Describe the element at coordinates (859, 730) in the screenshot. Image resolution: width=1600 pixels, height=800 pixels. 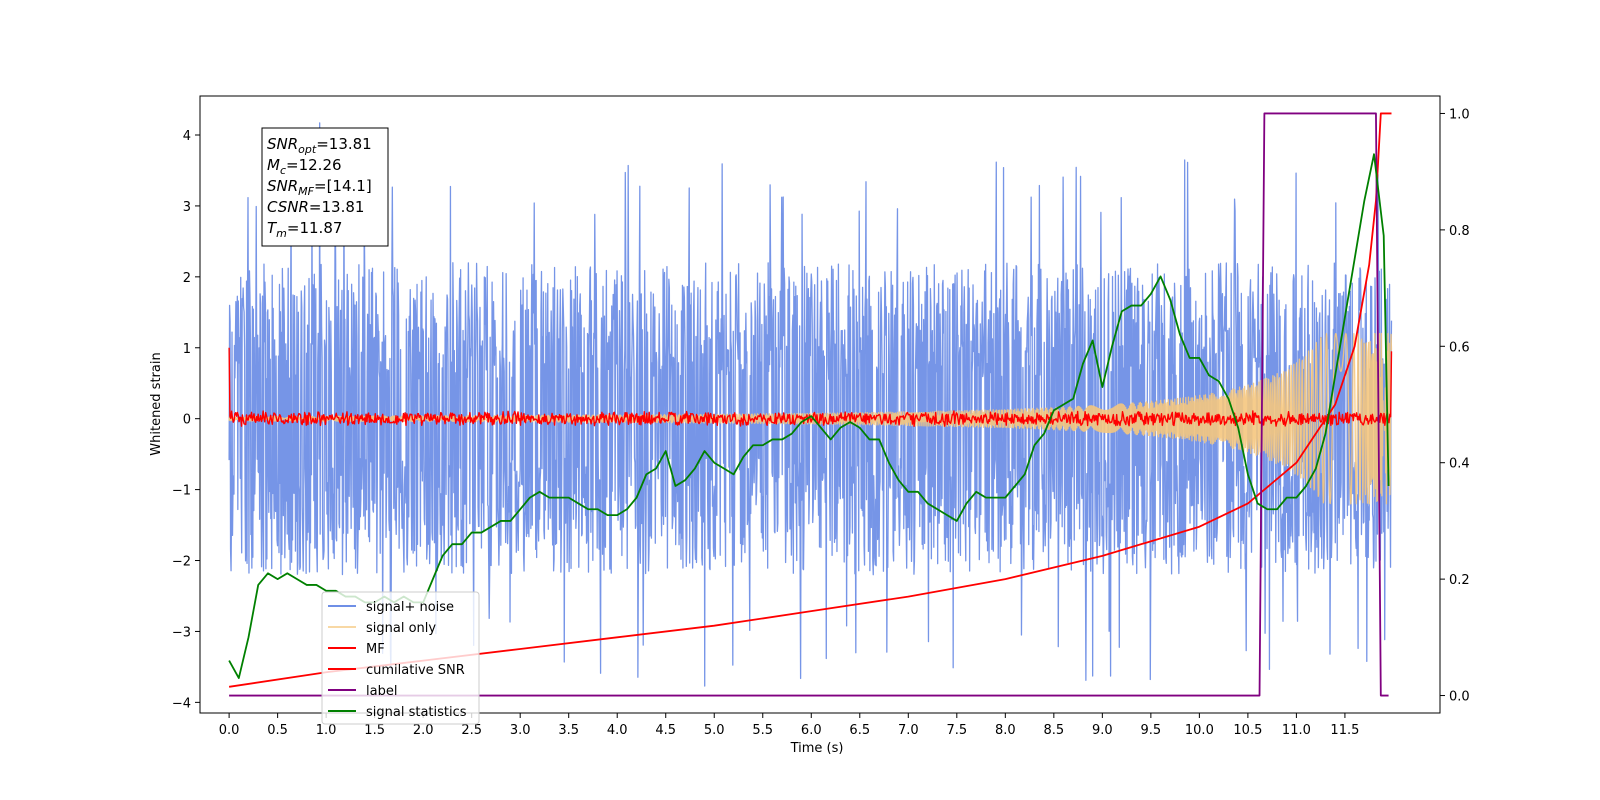
I see `x-tick-label: 6.5` at that location.